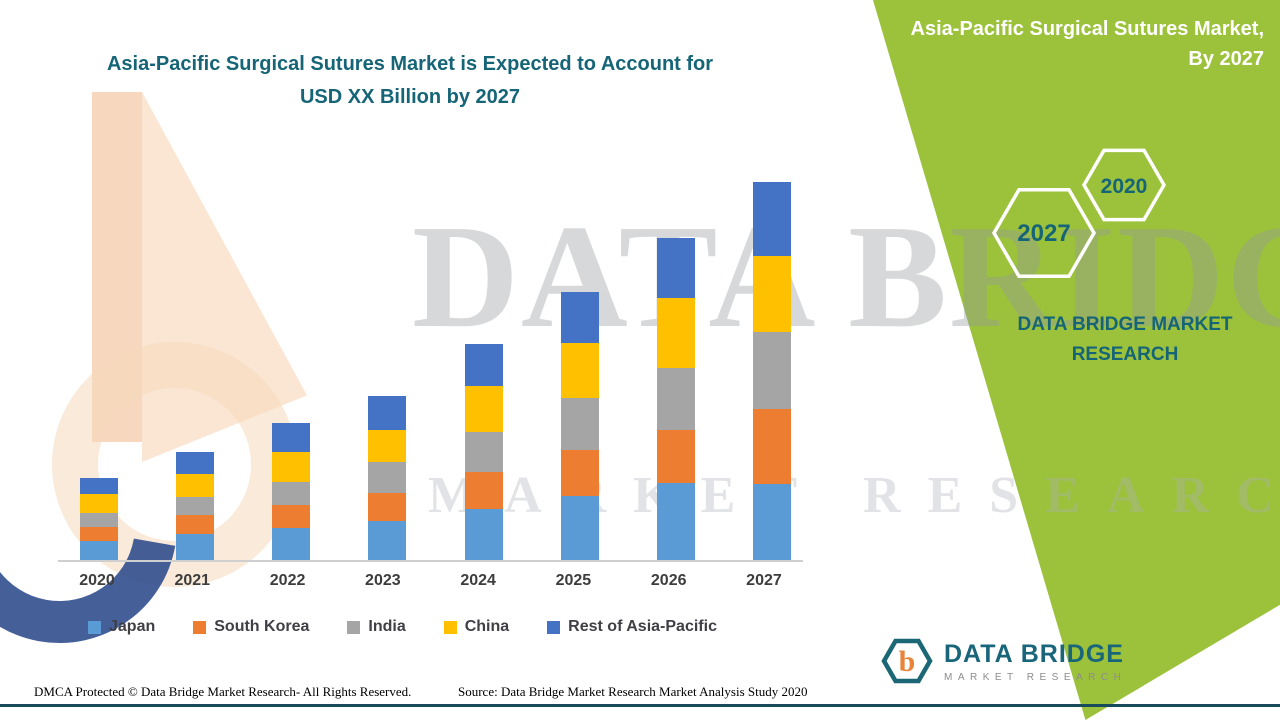 The width and height of the screenshot is (1280, 720). What do you see at coordinates (1226, 59) in the screenshot?
I see `ribbon-title-line2: By 2027` at bounding box center [1226, 59].